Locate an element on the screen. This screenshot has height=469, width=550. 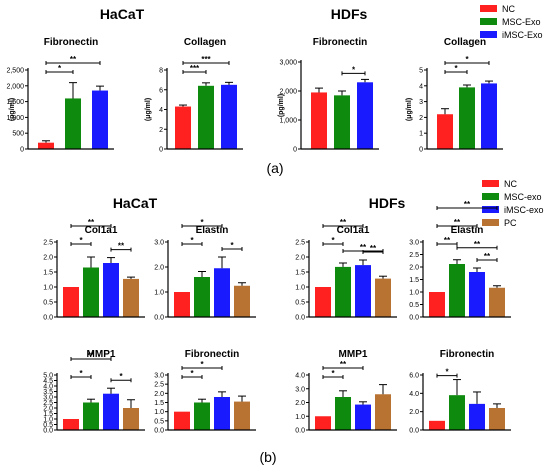
y-axis-label: (pg/ml) is located at coordinates (281, 105).